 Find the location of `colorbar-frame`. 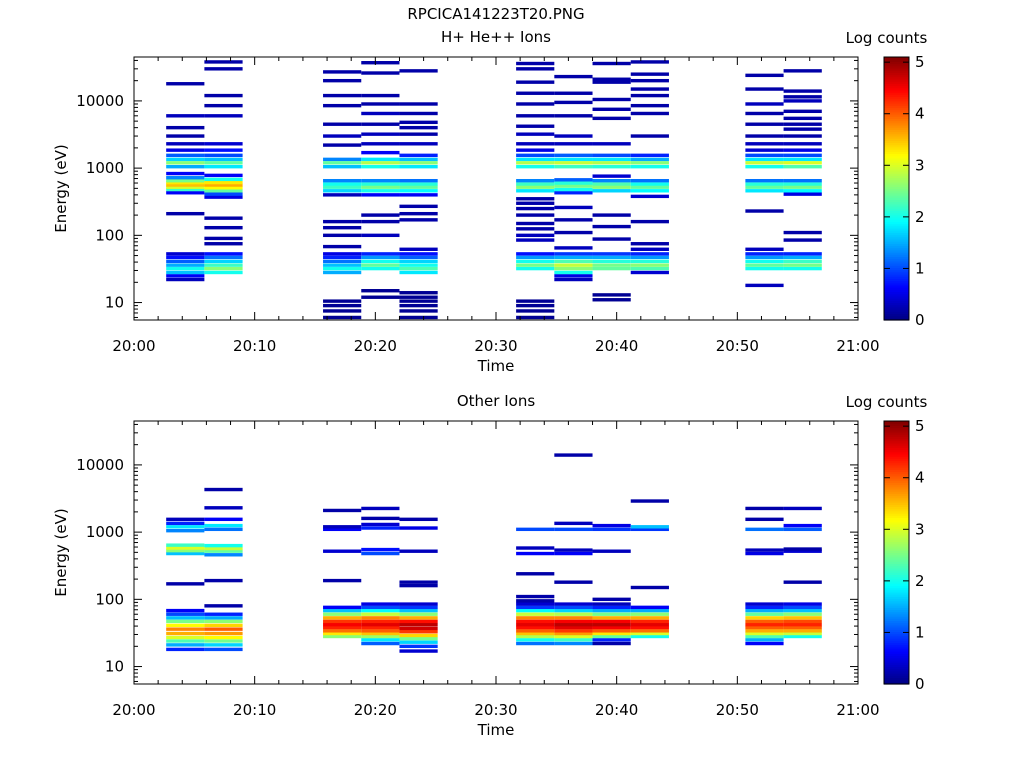

colorbar-frame is located at coordinates (896, 188).